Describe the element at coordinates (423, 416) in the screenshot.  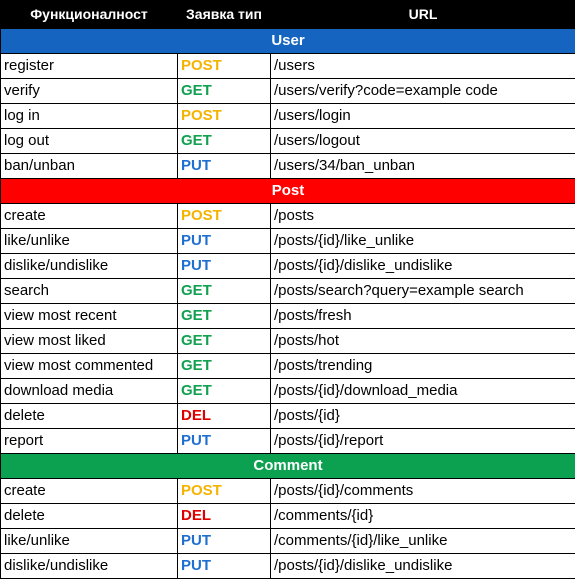
I see `url-cell: /posts/{id}` at that location.